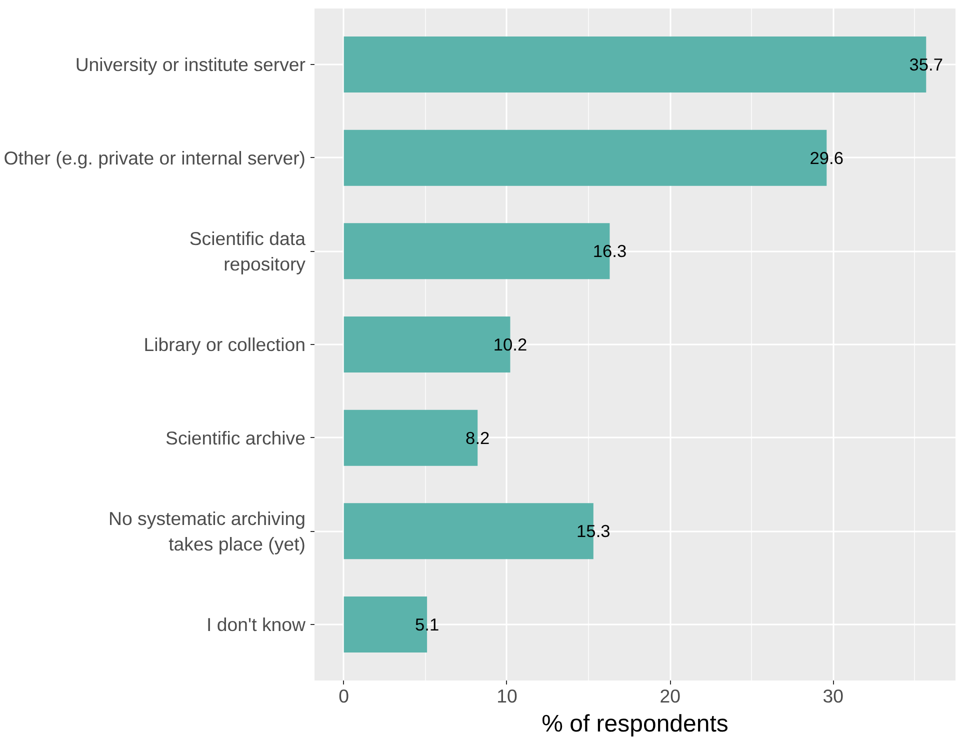 Image resolution: width=977 pixels, height=747 pixels. I want to click on y-tick-label: I don't know, so click(256, 624).